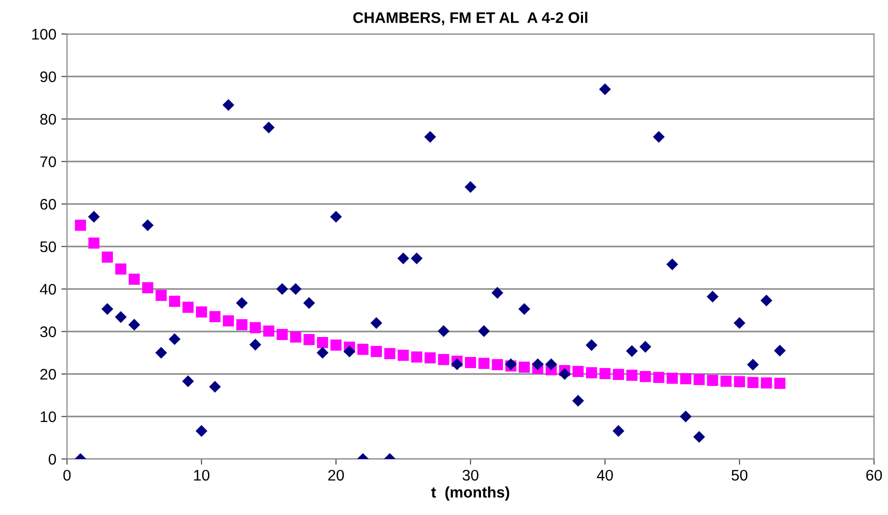  What do you see at coordinates (52, 459) in the screenshot?
I see `y-tick-label: 0` at bounding box center [52, 459].